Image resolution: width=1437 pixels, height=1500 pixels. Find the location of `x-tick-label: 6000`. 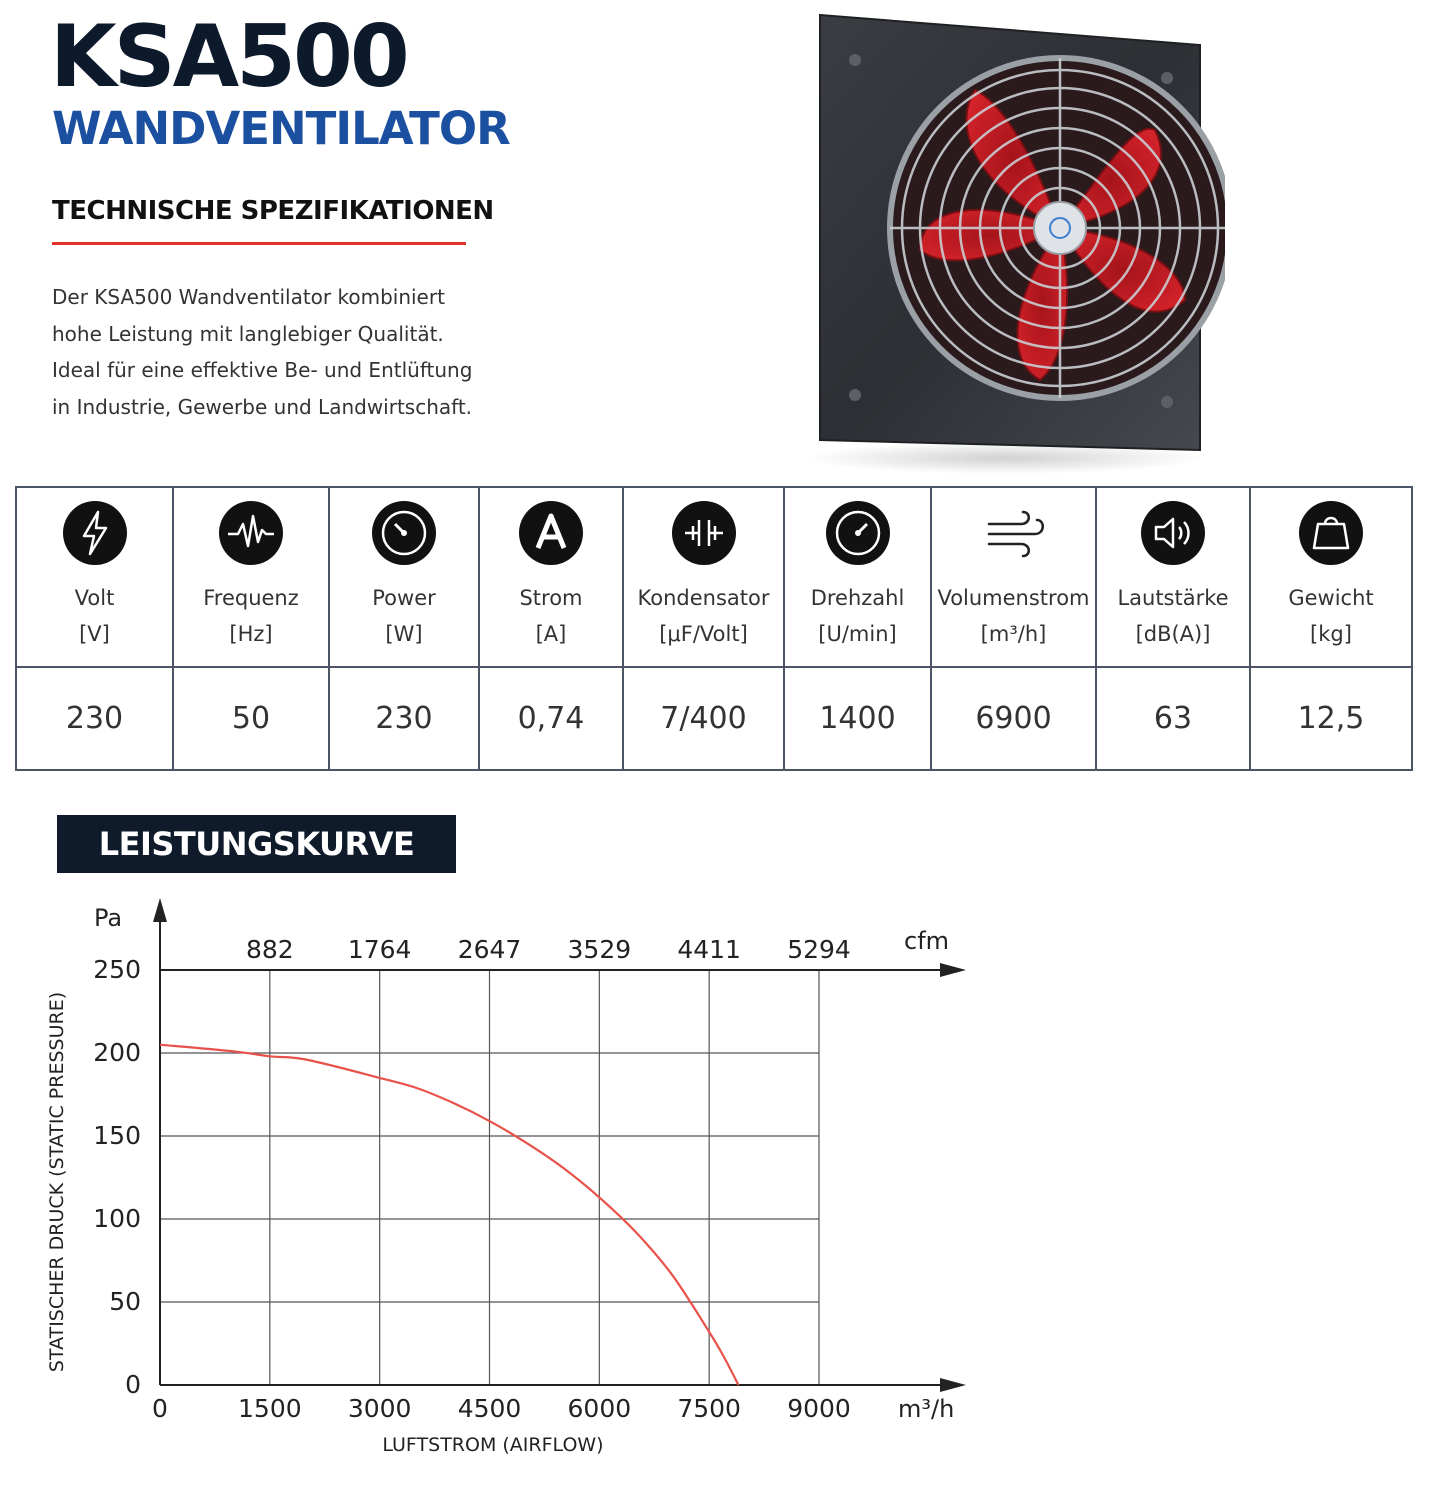

x-tick-label: 6000 is located at coordinates (600, 1408).